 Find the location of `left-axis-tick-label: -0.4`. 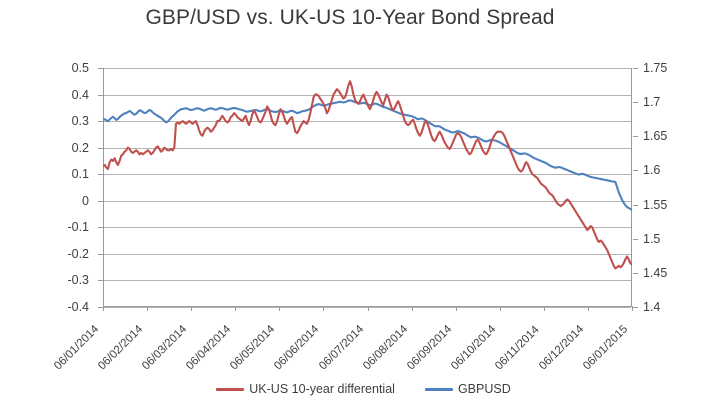

left-axis-tick-label: -0.4 is located at coordinates (78, 307).